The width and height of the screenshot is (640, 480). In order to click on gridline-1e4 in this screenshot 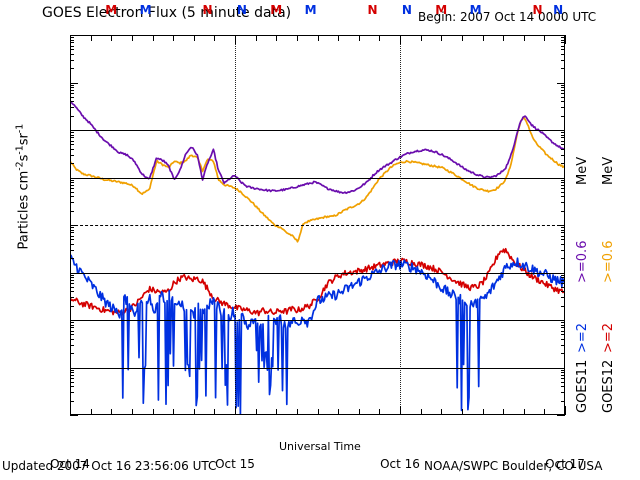, I will do `click(317, 178)`.